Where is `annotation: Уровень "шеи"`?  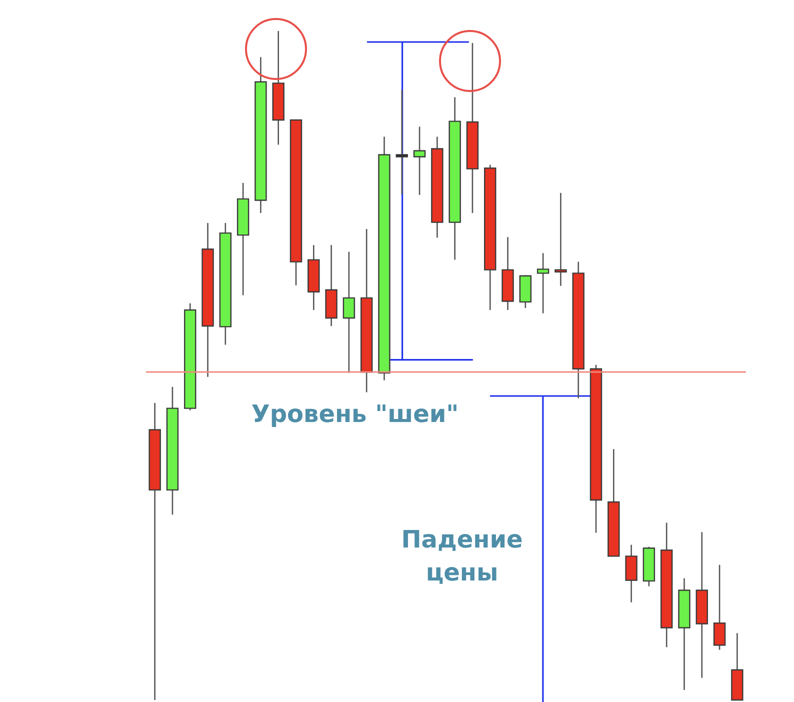
annotation: Уровень "шеи" is located at coordinates (355, 414).